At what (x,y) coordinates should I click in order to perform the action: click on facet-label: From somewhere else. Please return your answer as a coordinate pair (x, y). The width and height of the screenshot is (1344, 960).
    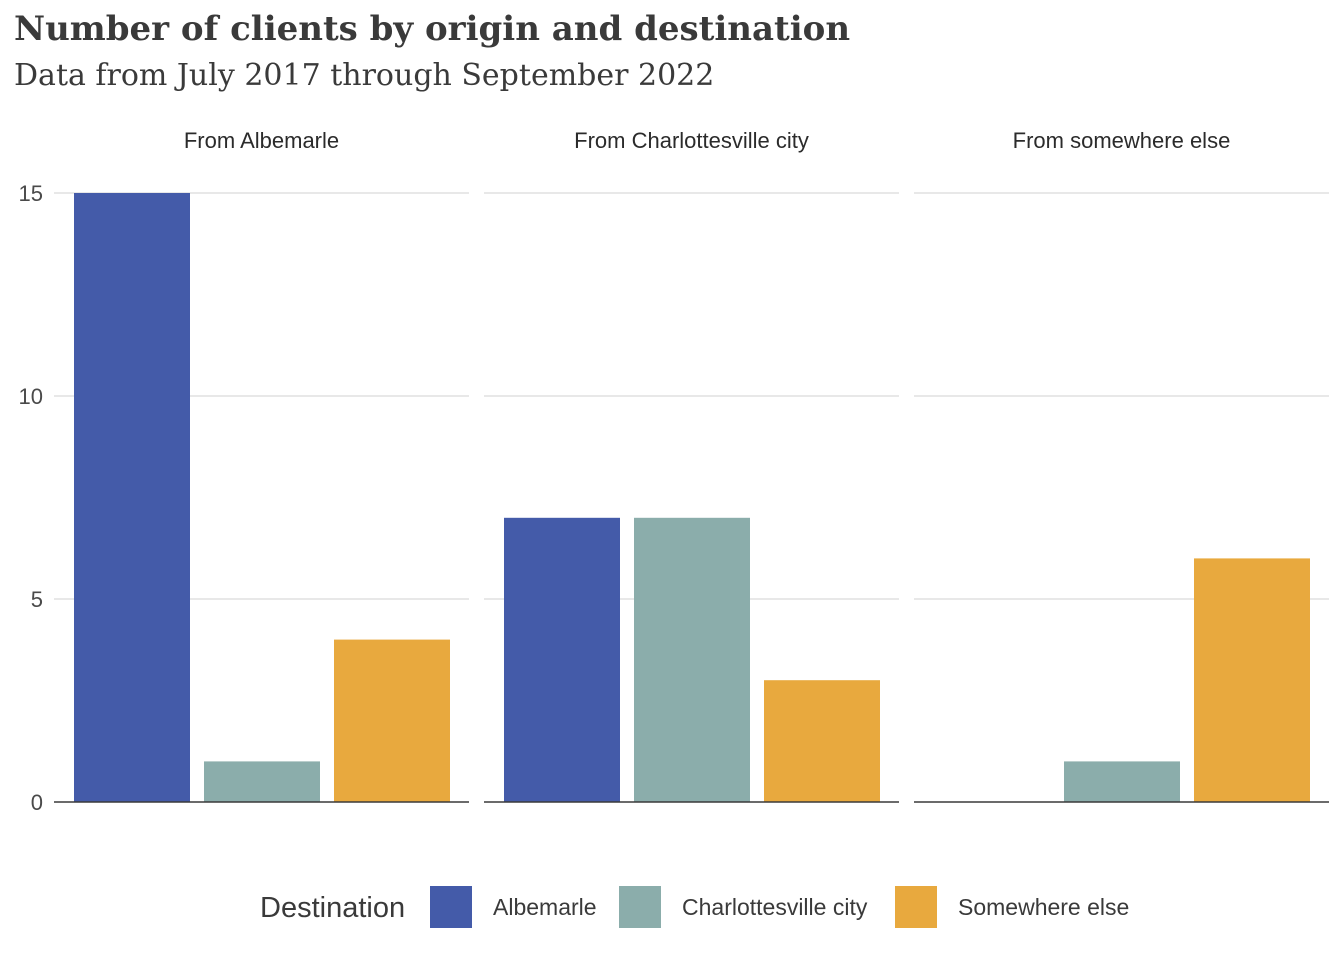
    Looking at the image, I should click on (1122, 140).